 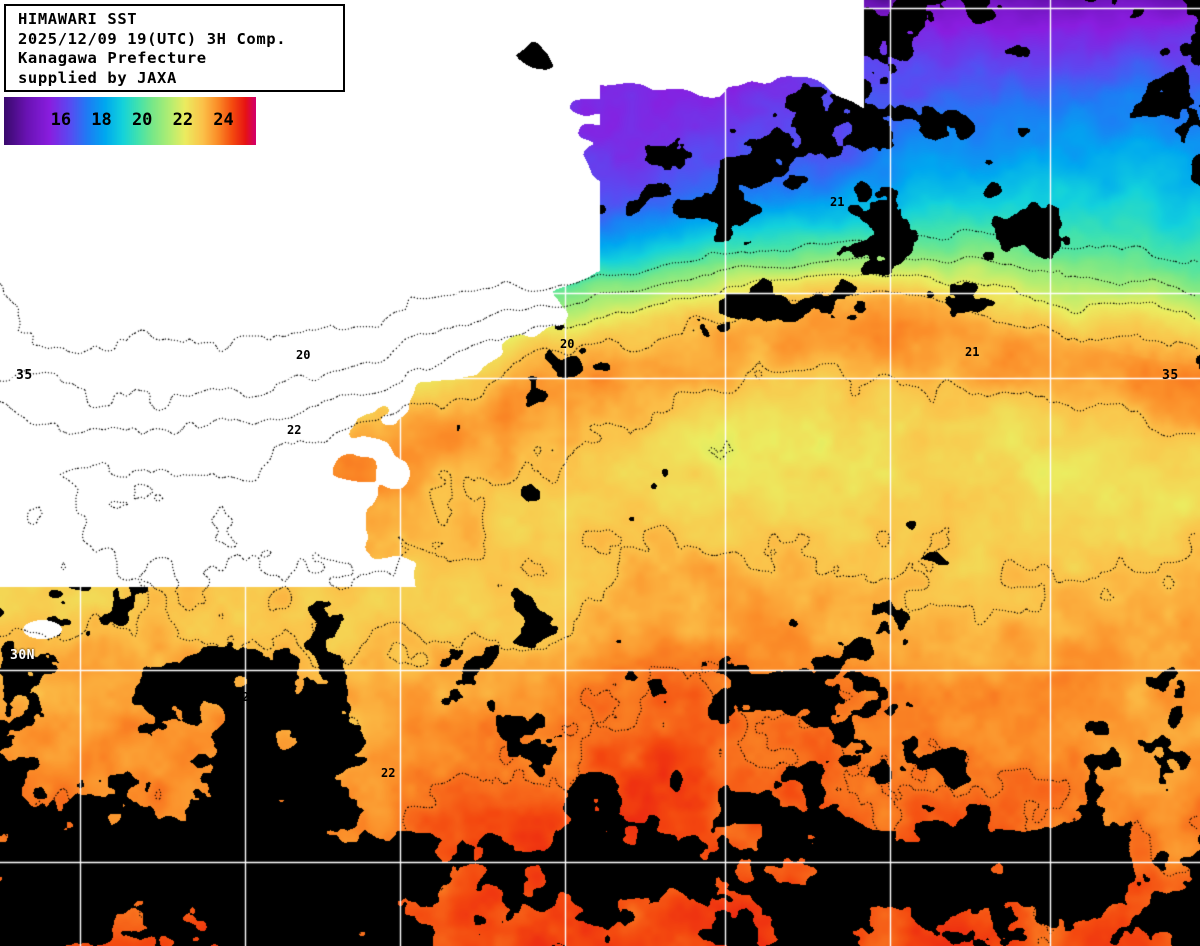 What do you see at coordinates (142, 120) in the screenshot?
I see `colorbar-tick-20: 20` at bounding box center [142, 120].